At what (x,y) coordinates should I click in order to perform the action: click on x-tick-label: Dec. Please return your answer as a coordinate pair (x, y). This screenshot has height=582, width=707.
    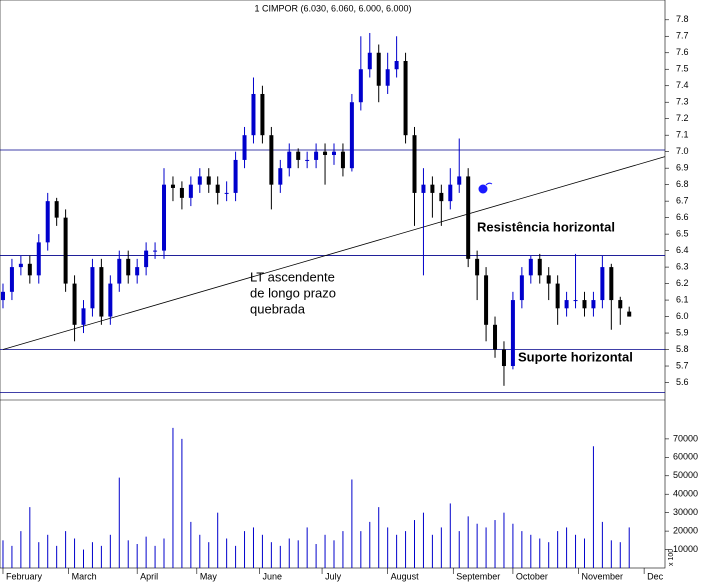
    Looking at the image, I should click on (655, 576).